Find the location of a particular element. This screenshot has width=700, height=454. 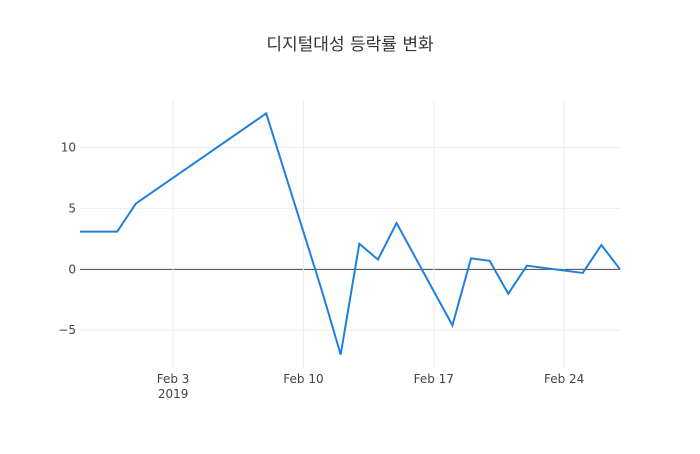

y-tick-label: 10 is located at coordinates (68, 148).